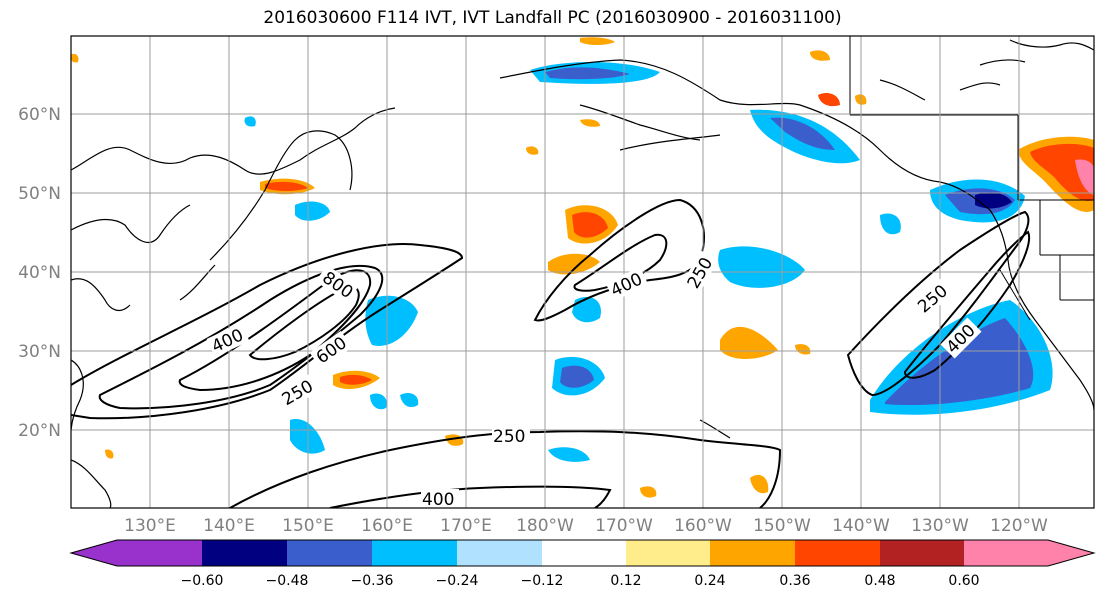  I want to click on lon-label-170e: 170°E, so click(466, 526).